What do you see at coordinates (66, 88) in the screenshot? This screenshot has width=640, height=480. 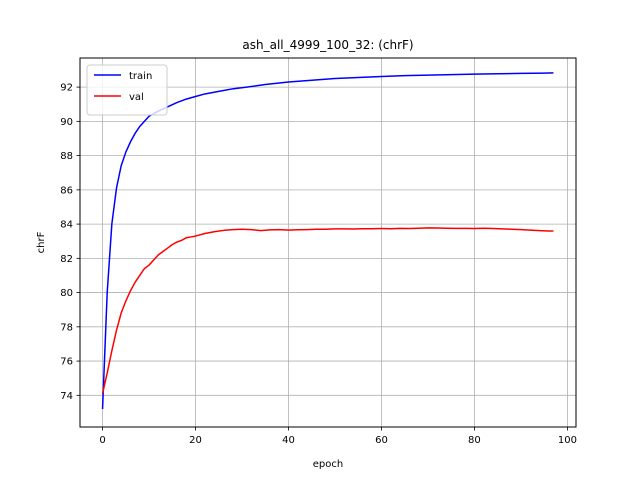 I see `y-tick-label: 92` at bounding box center [66, 88].